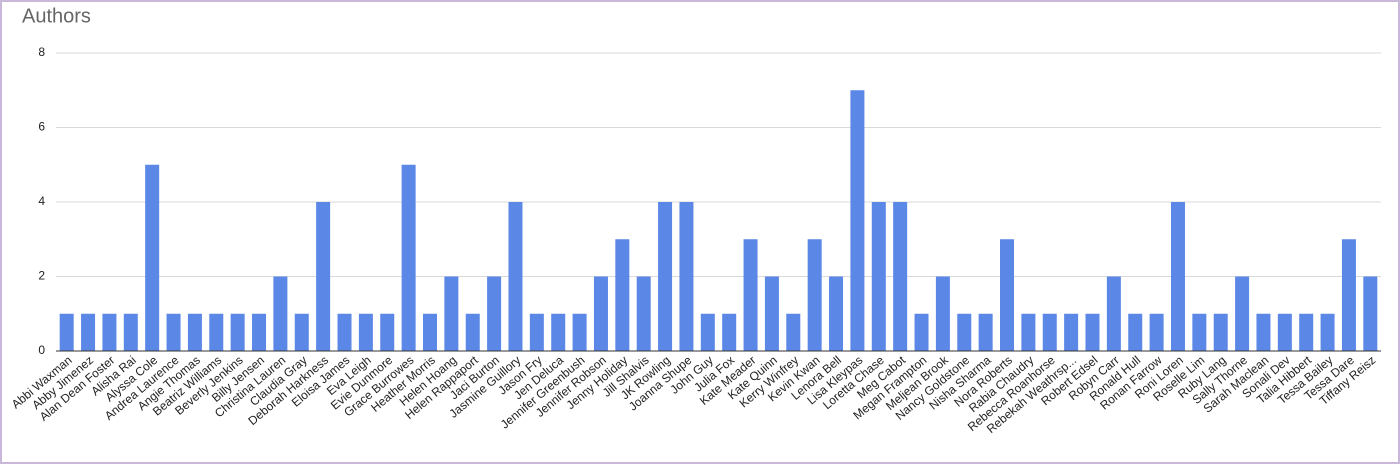  Describe the element at coordinates (41, 52) in the screenshot. I see `y-tick-label: 8` at that location.